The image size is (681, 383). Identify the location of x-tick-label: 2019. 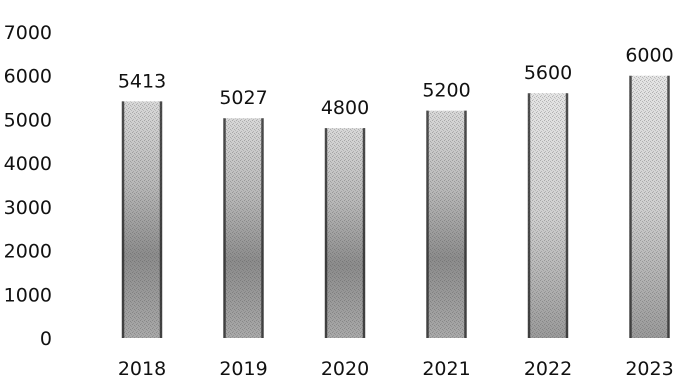
(243, 369).